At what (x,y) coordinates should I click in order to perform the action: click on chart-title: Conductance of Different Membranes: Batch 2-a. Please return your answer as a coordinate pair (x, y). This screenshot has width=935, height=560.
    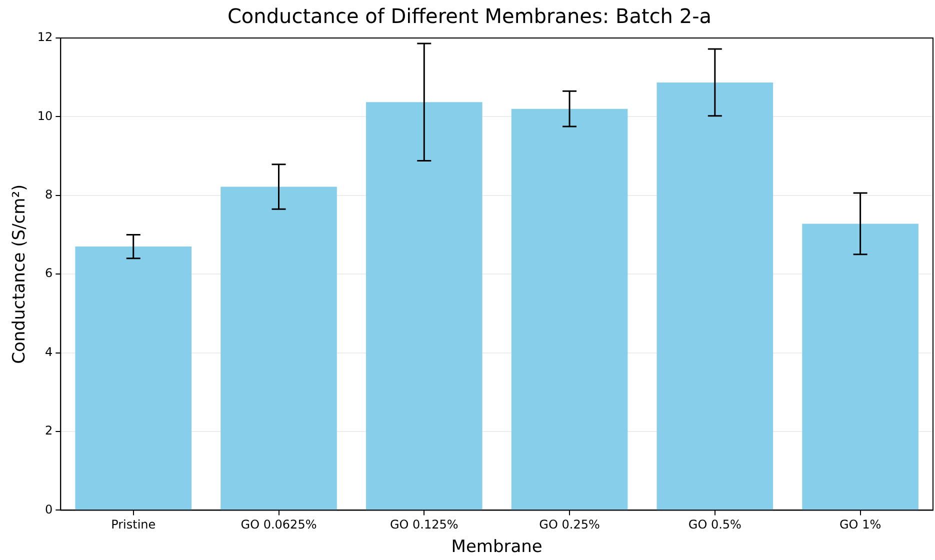
    Looking at the image, I should click on (469, 16).